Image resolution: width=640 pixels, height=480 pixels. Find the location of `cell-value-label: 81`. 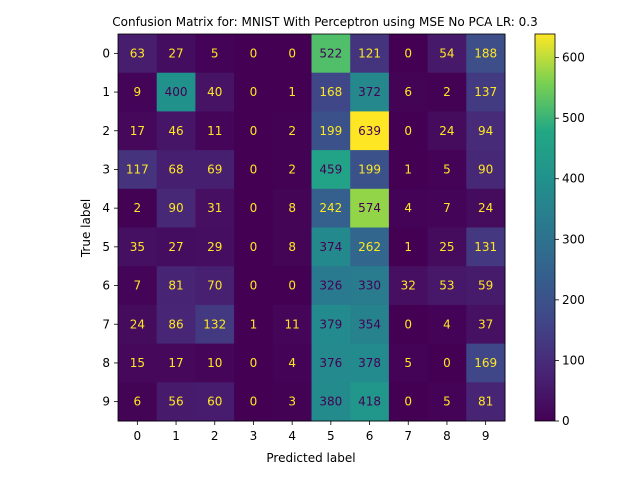

cell-value-label: 81 is located at coordinates (485, 402).